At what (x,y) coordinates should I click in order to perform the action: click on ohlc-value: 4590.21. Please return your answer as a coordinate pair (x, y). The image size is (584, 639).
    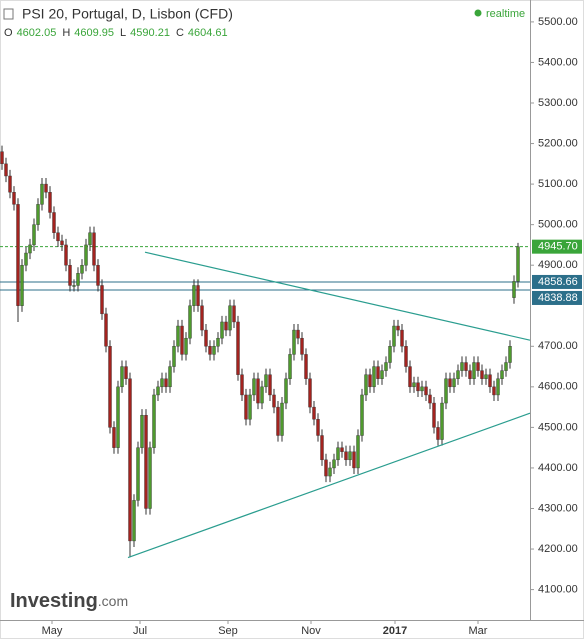
    Looking at the image, I should click on (150, 33).